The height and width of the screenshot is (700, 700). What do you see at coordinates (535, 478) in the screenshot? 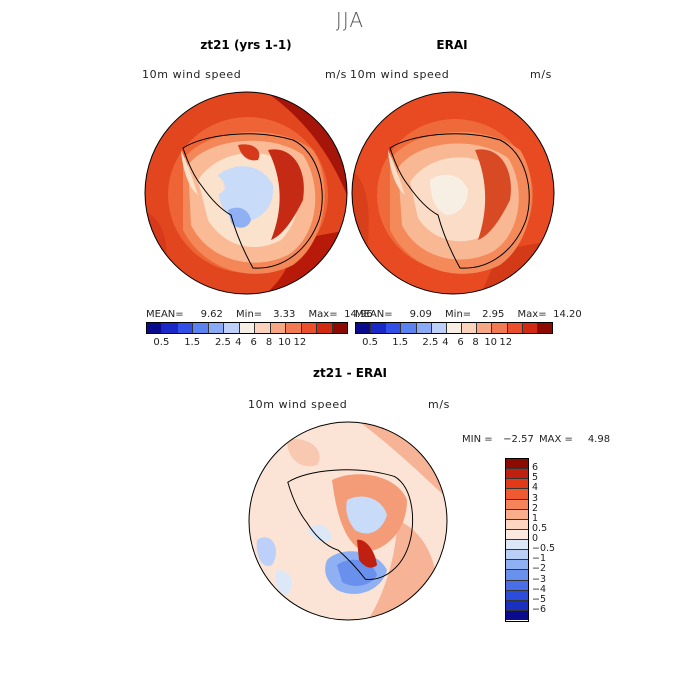
I see `diff-colorbar-tick-label: 5` at bounding box center [535, 478].